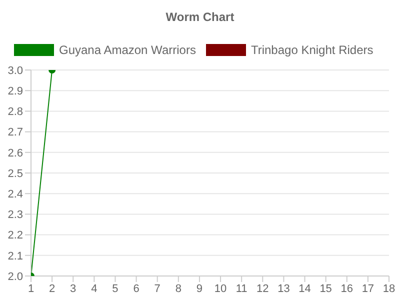 This screenshot has height=300, width=400. What do you see at coordinates (178, 288) in the screenshot?
I see `x-tick-label: 8` at bounding box center [178, 288].